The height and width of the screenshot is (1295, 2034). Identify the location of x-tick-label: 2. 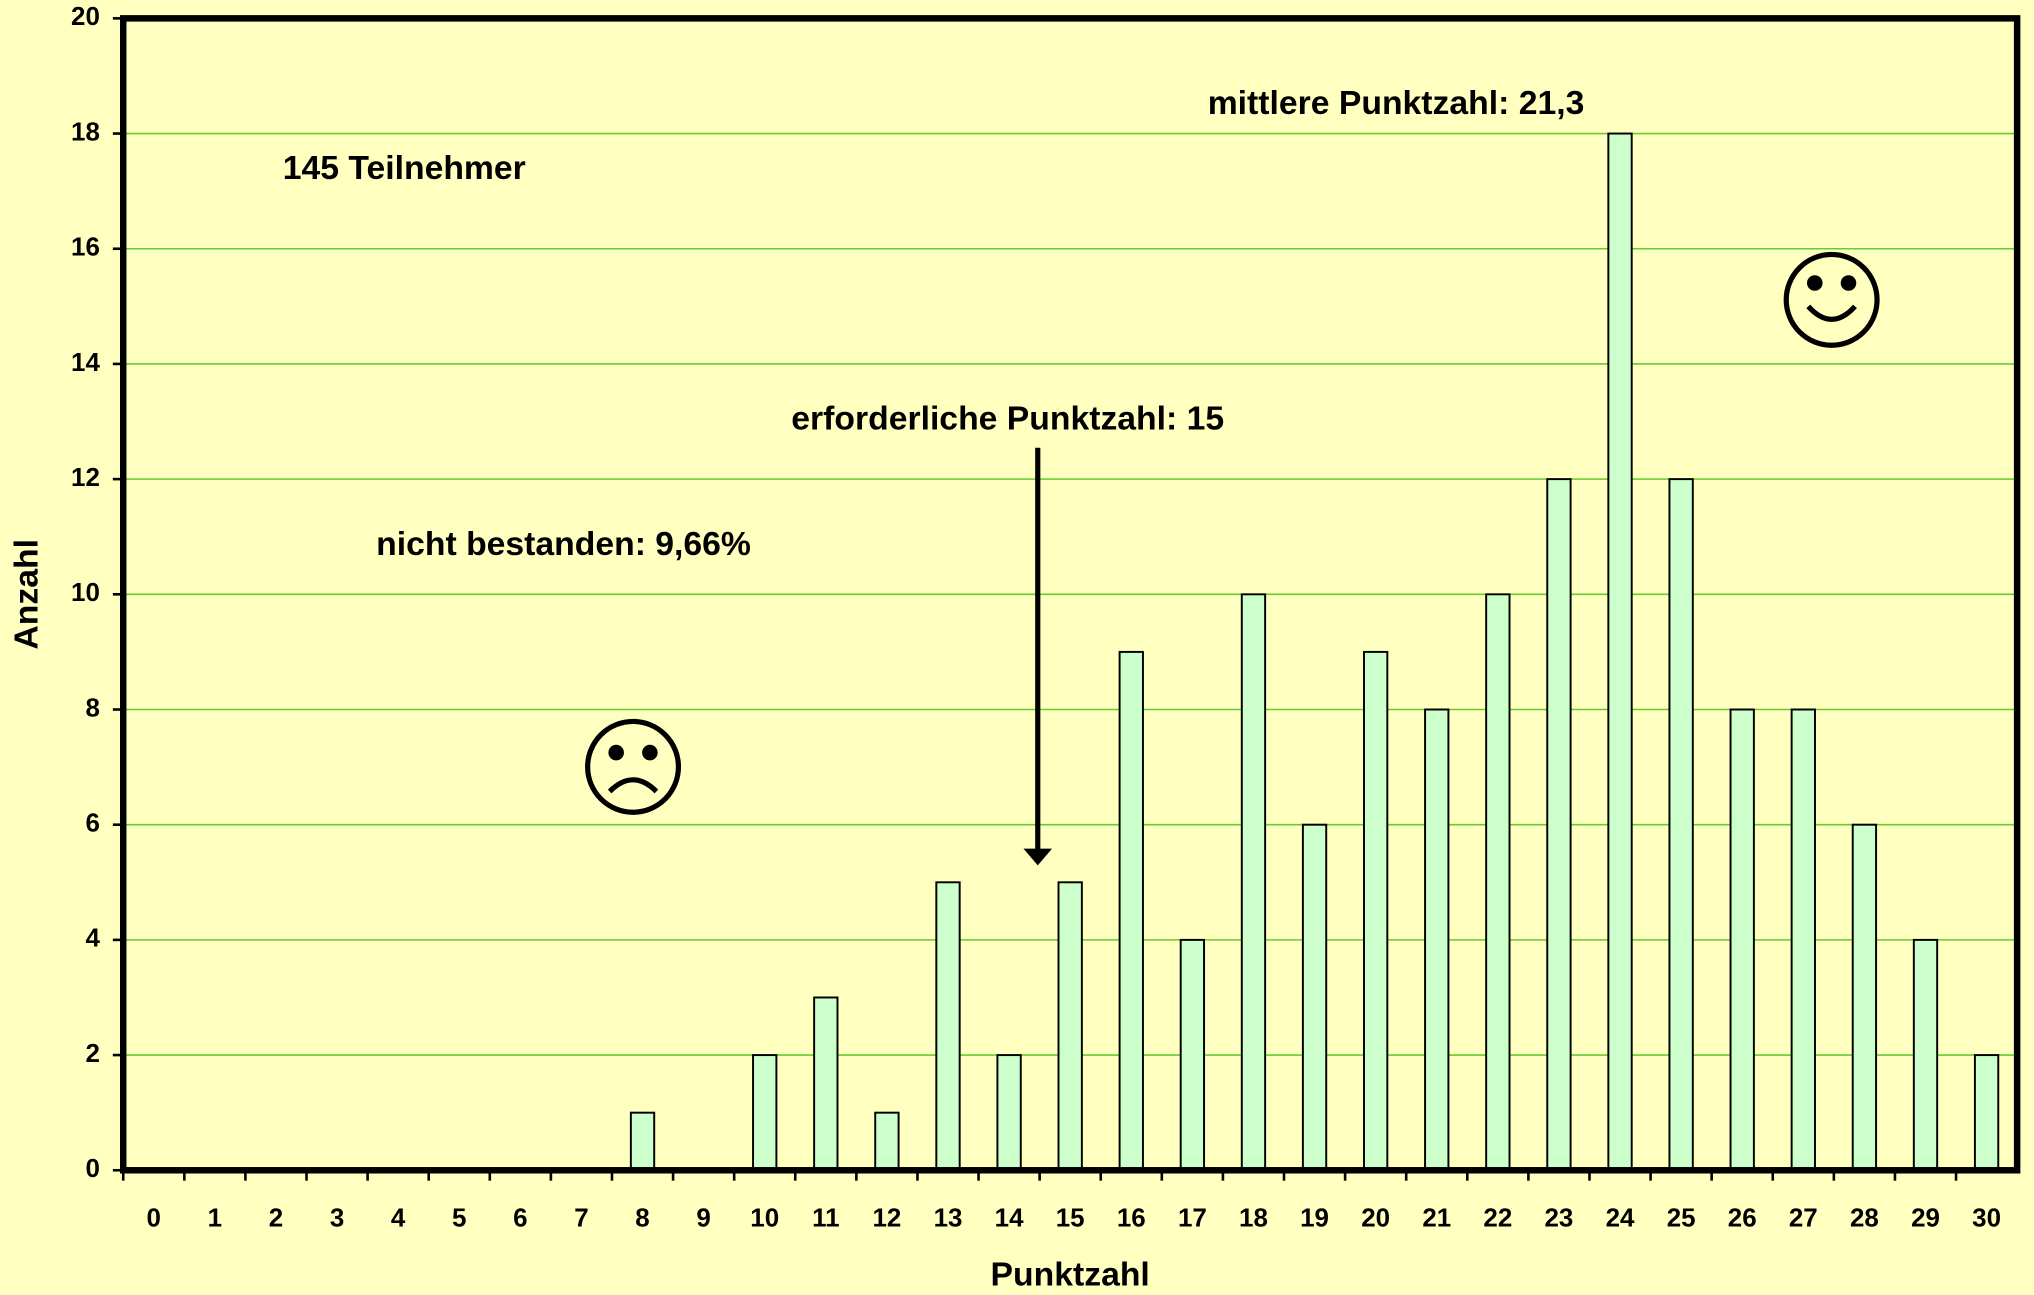
(276, 1218).